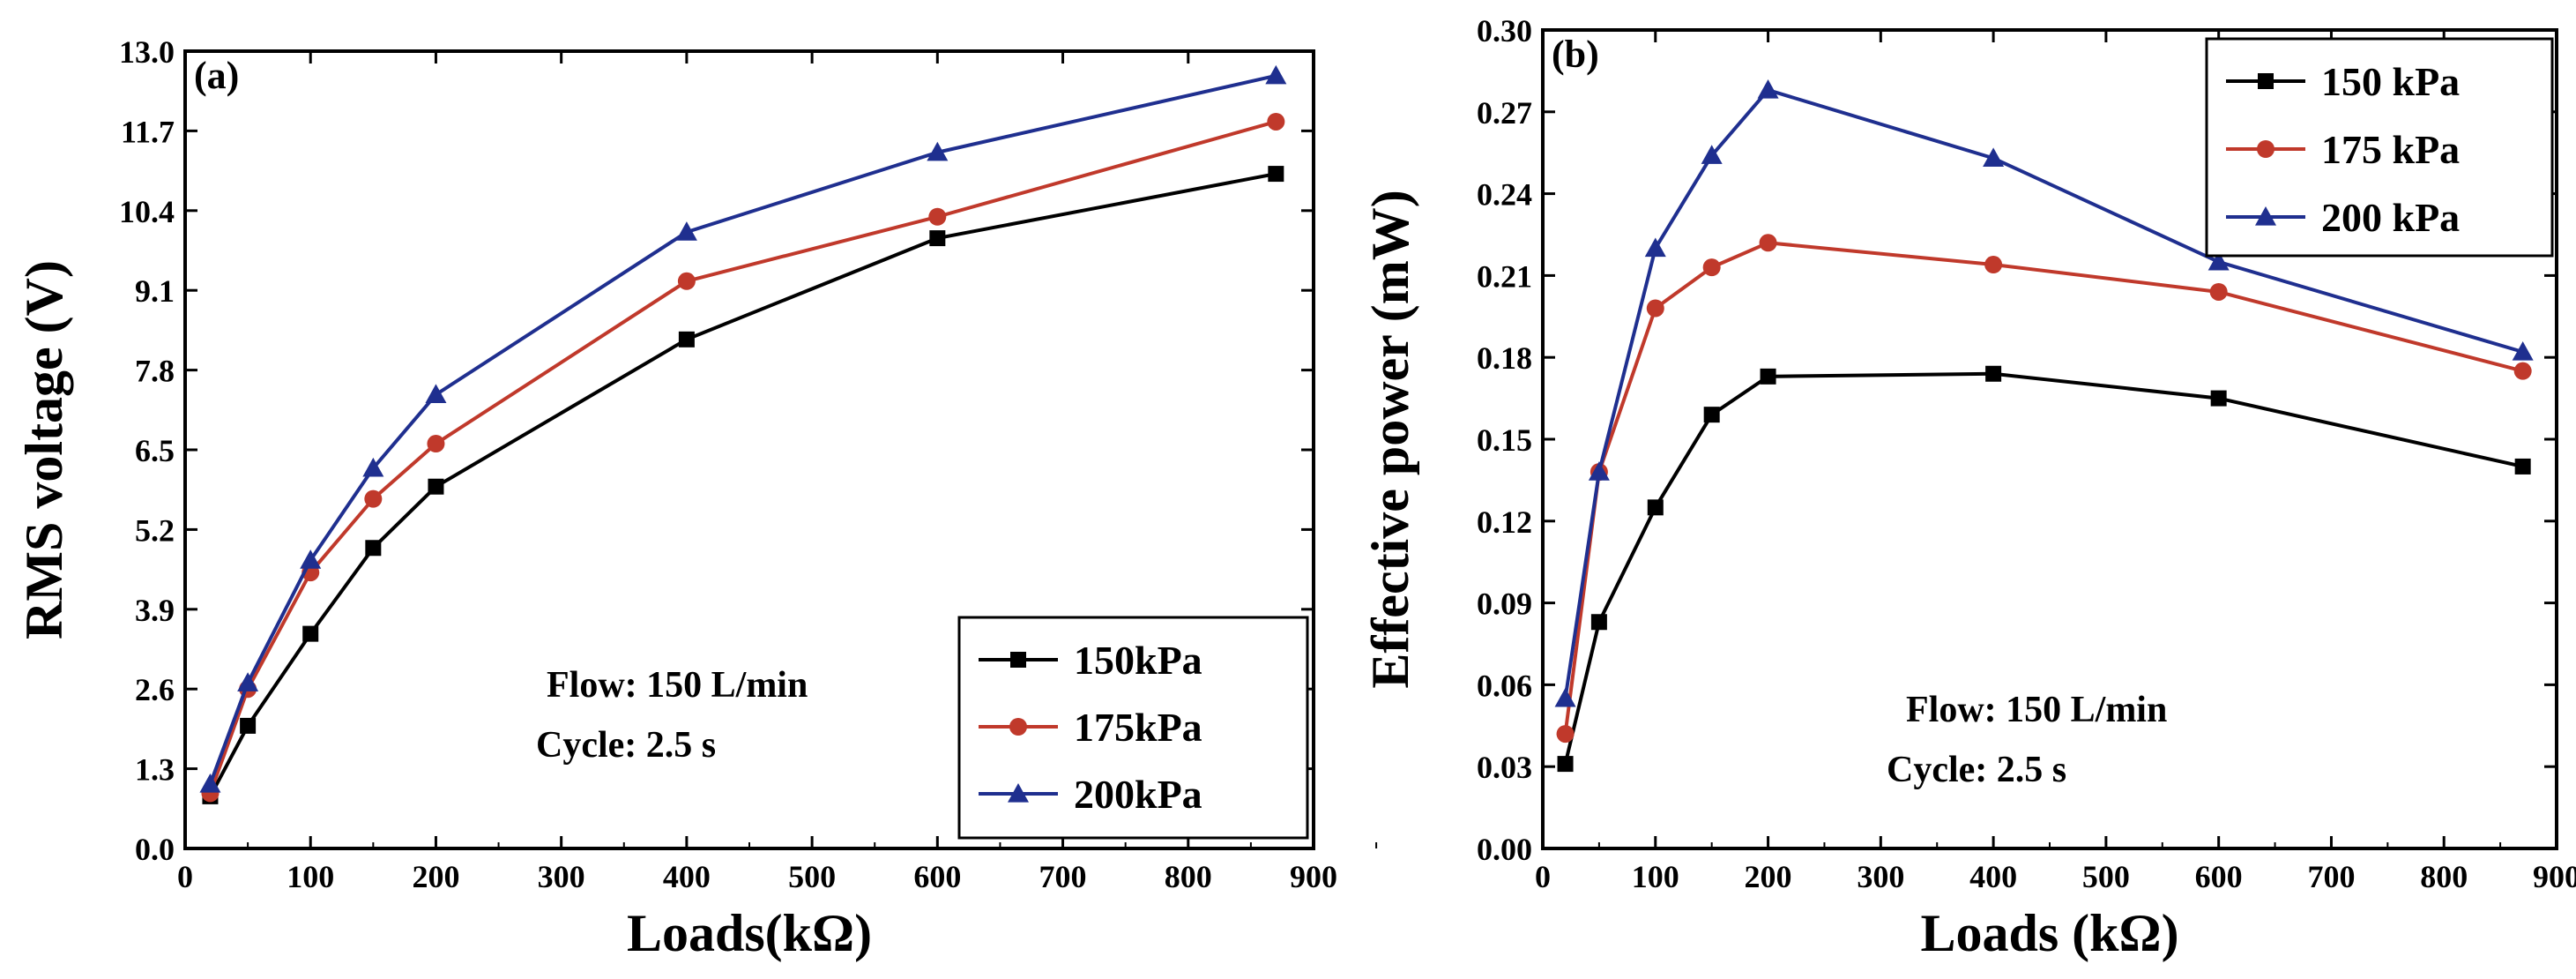 The width and height of the screenshot is (2576, 979). What do you see at coordinates (1504, 604) in the screenshot?
I see `y-tick-label: 0.09` at bounding box center [1504, 604].